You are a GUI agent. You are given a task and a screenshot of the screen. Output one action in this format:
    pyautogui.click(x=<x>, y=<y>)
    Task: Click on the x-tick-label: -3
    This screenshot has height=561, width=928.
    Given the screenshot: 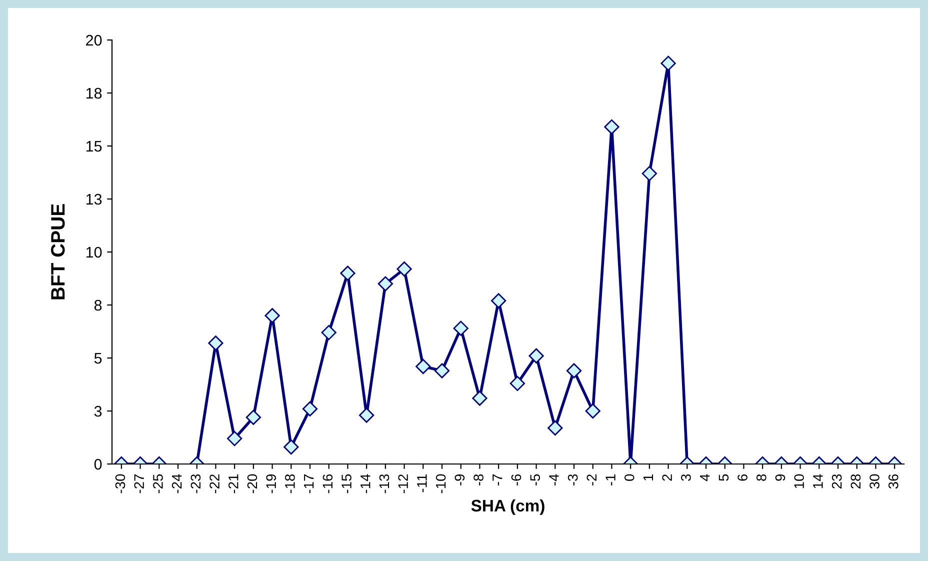 What is the action you would take?
    pyautogui.click(x=573, y=480)
    